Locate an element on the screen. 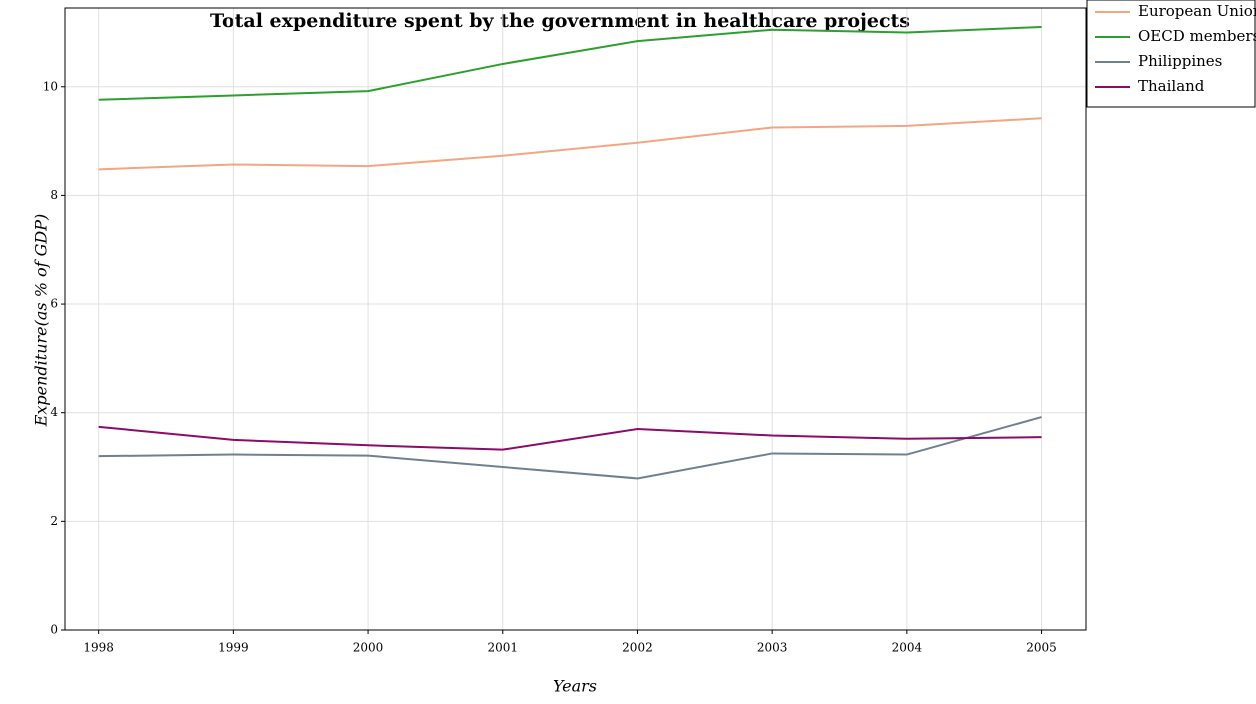 This screenshot has width=1256, height=704. y-tick-label: 4 is located at coordinates (54, 412).